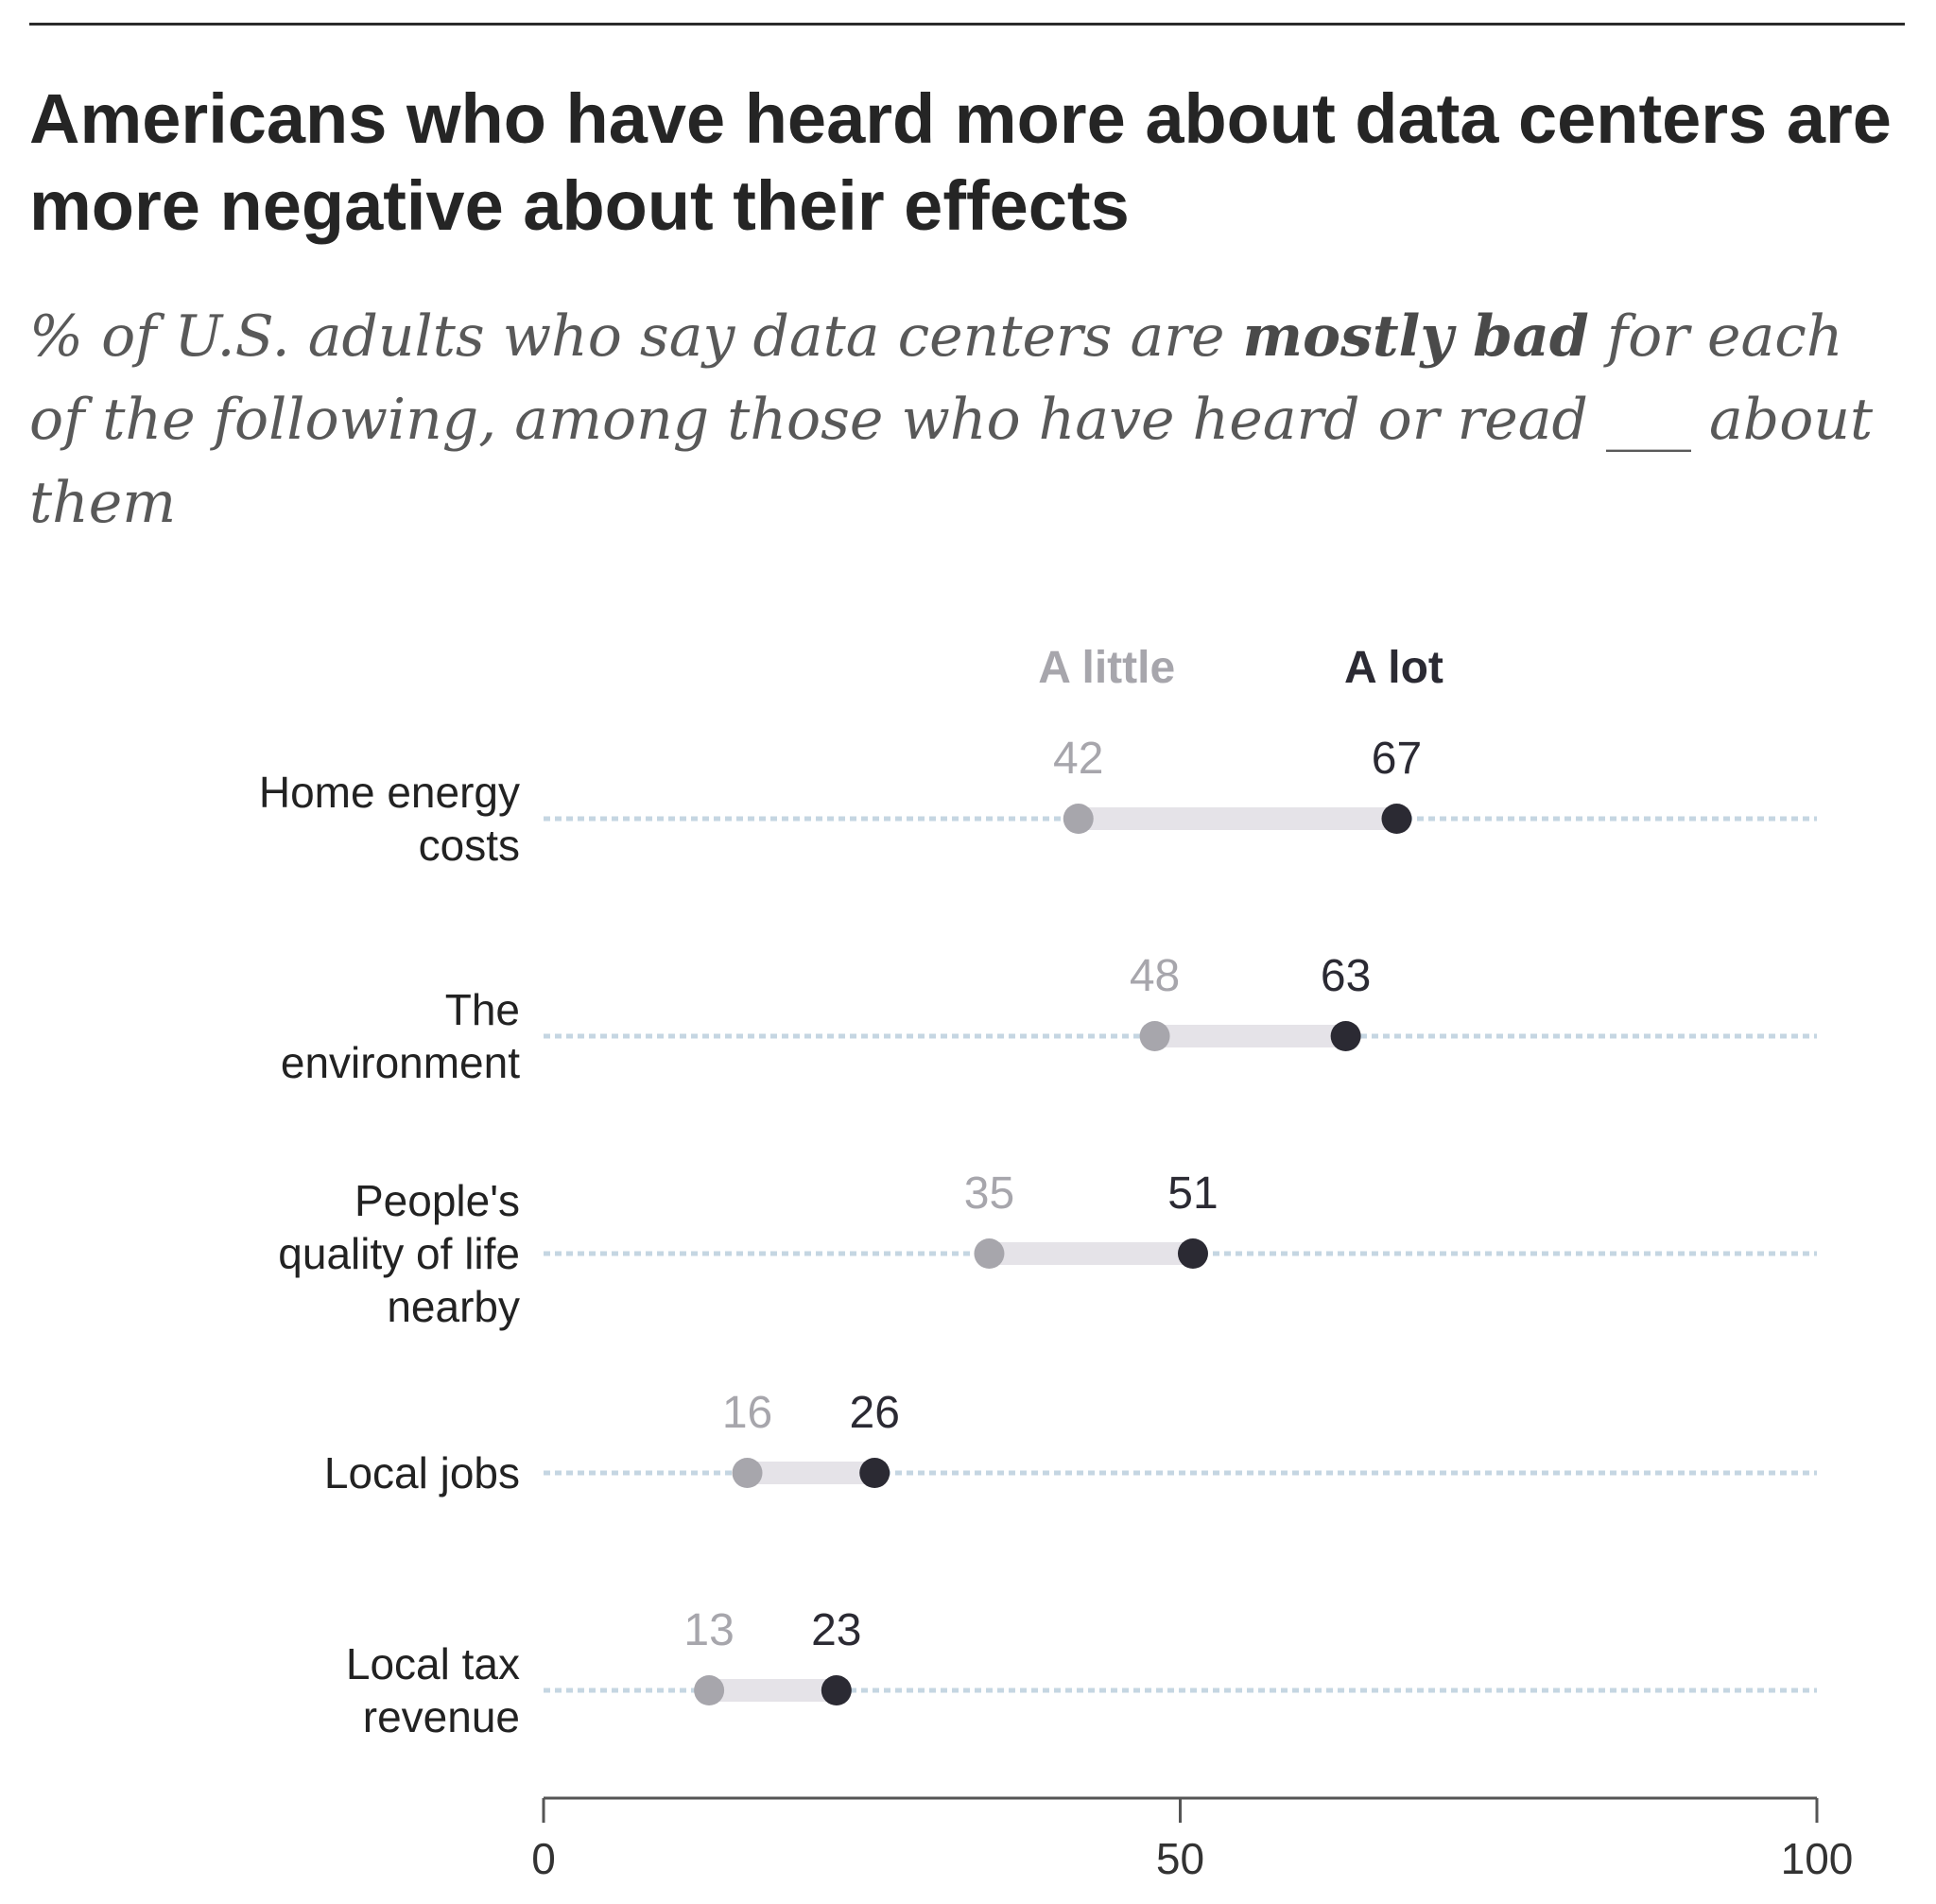 The height and width of the screenshot is (1904, 1936). Describe the element at coordinates (1180, 1858) in the screenshot. I see `x-axis-tick-label: 50` at that location.